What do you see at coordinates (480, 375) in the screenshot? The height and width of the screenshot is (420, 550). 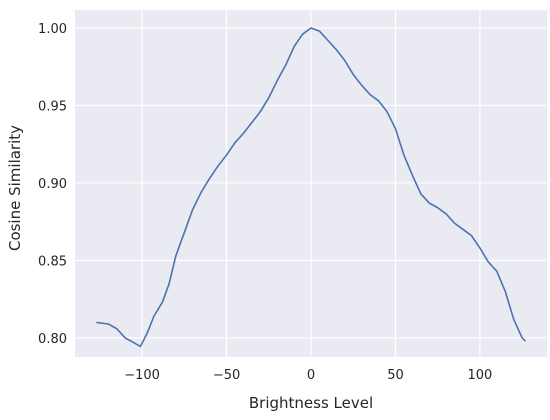 I see `x-tick-label: 100` at bounding box center [480, 375].